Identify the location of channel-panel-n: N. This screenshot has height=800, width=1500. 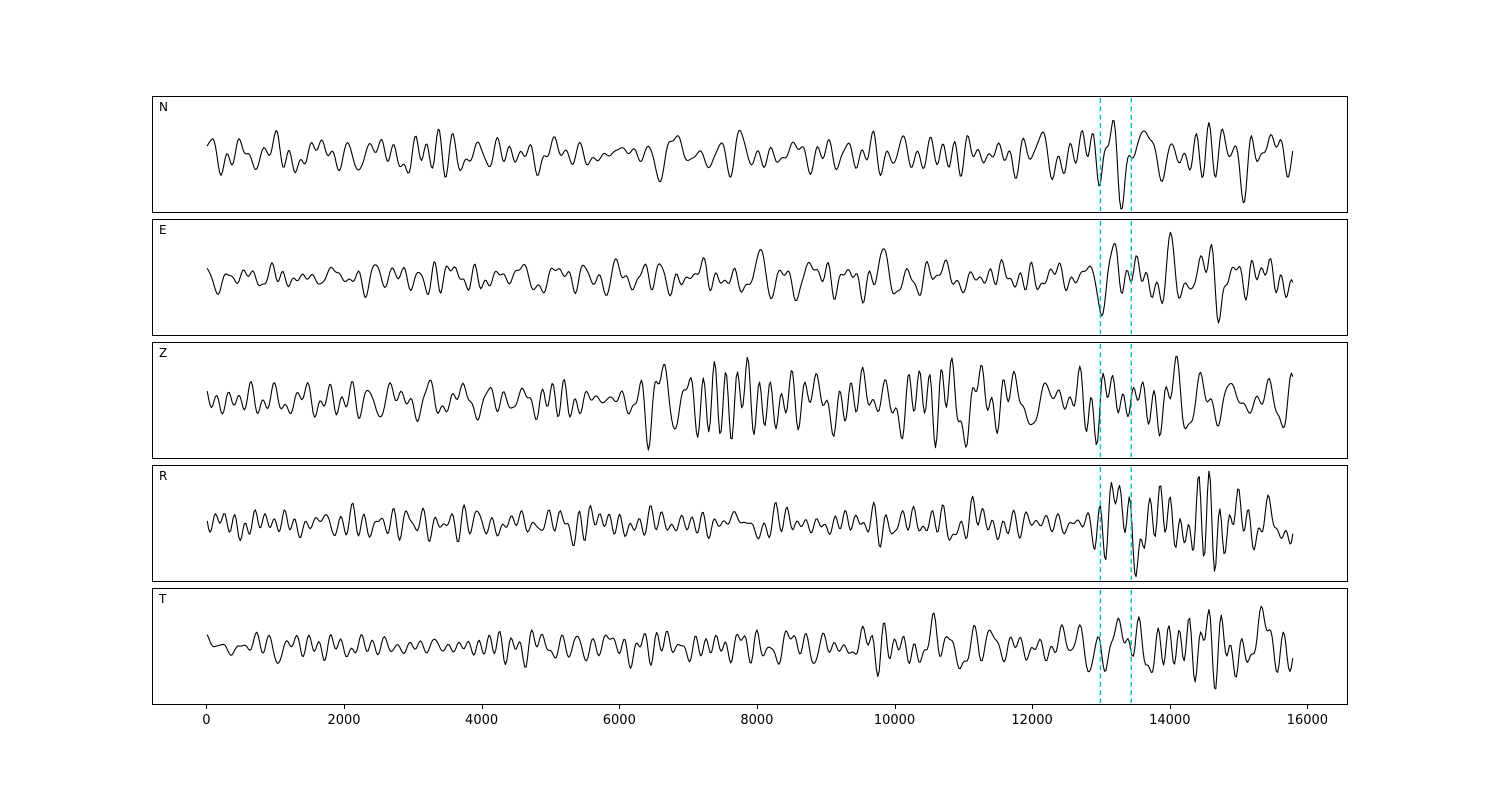
(750, 154).